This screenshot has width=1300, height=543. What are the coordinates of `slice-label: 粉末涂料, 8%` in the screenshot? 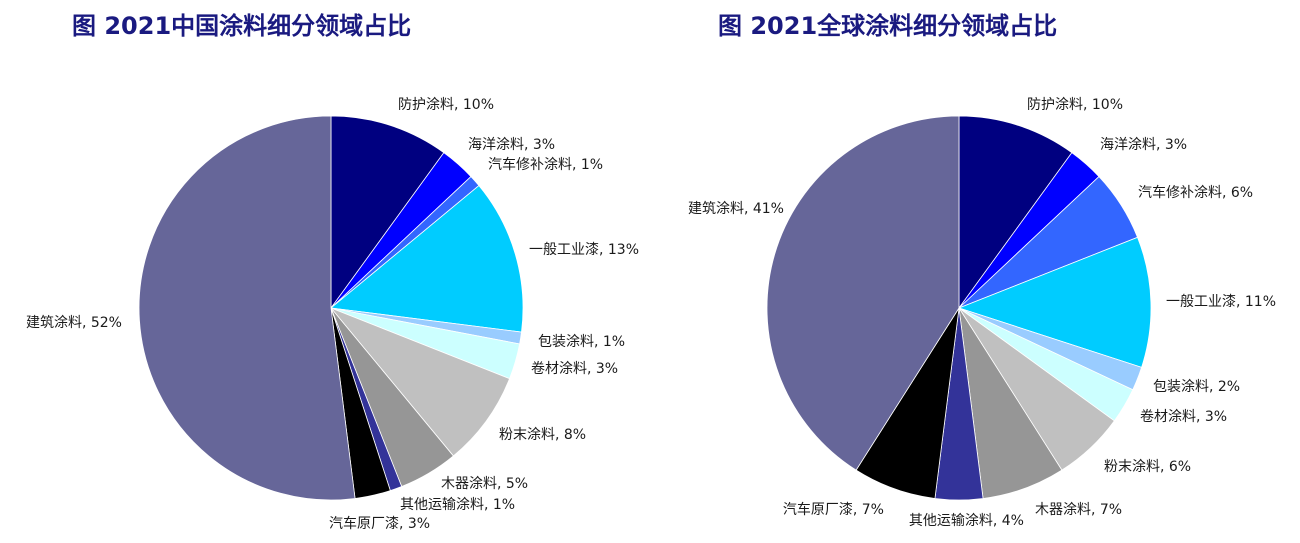 It's located at (542, 435).